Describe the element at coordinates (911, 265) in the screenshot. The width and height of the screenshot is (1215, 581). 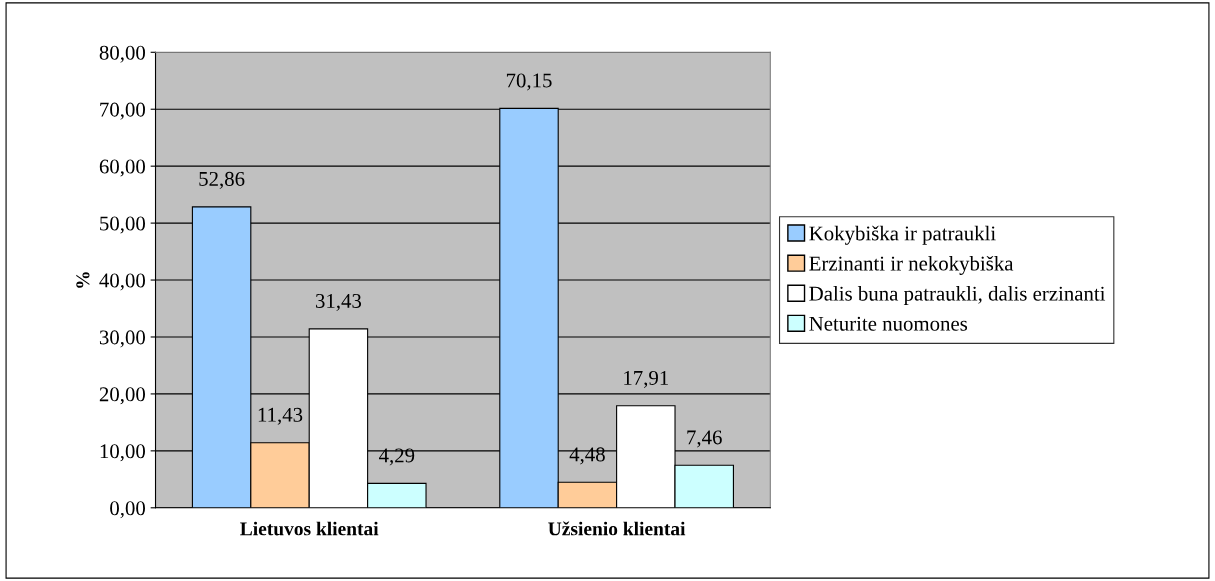
I see `legend-label: Erzinanti ir nekokybiška` at that location.